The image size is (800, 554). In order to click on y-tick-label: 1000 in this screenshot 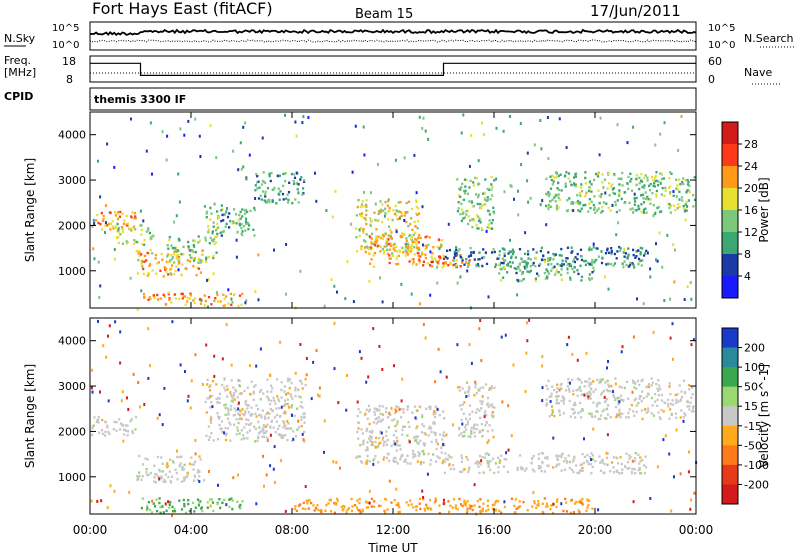, I will do `click(72, 477)`.